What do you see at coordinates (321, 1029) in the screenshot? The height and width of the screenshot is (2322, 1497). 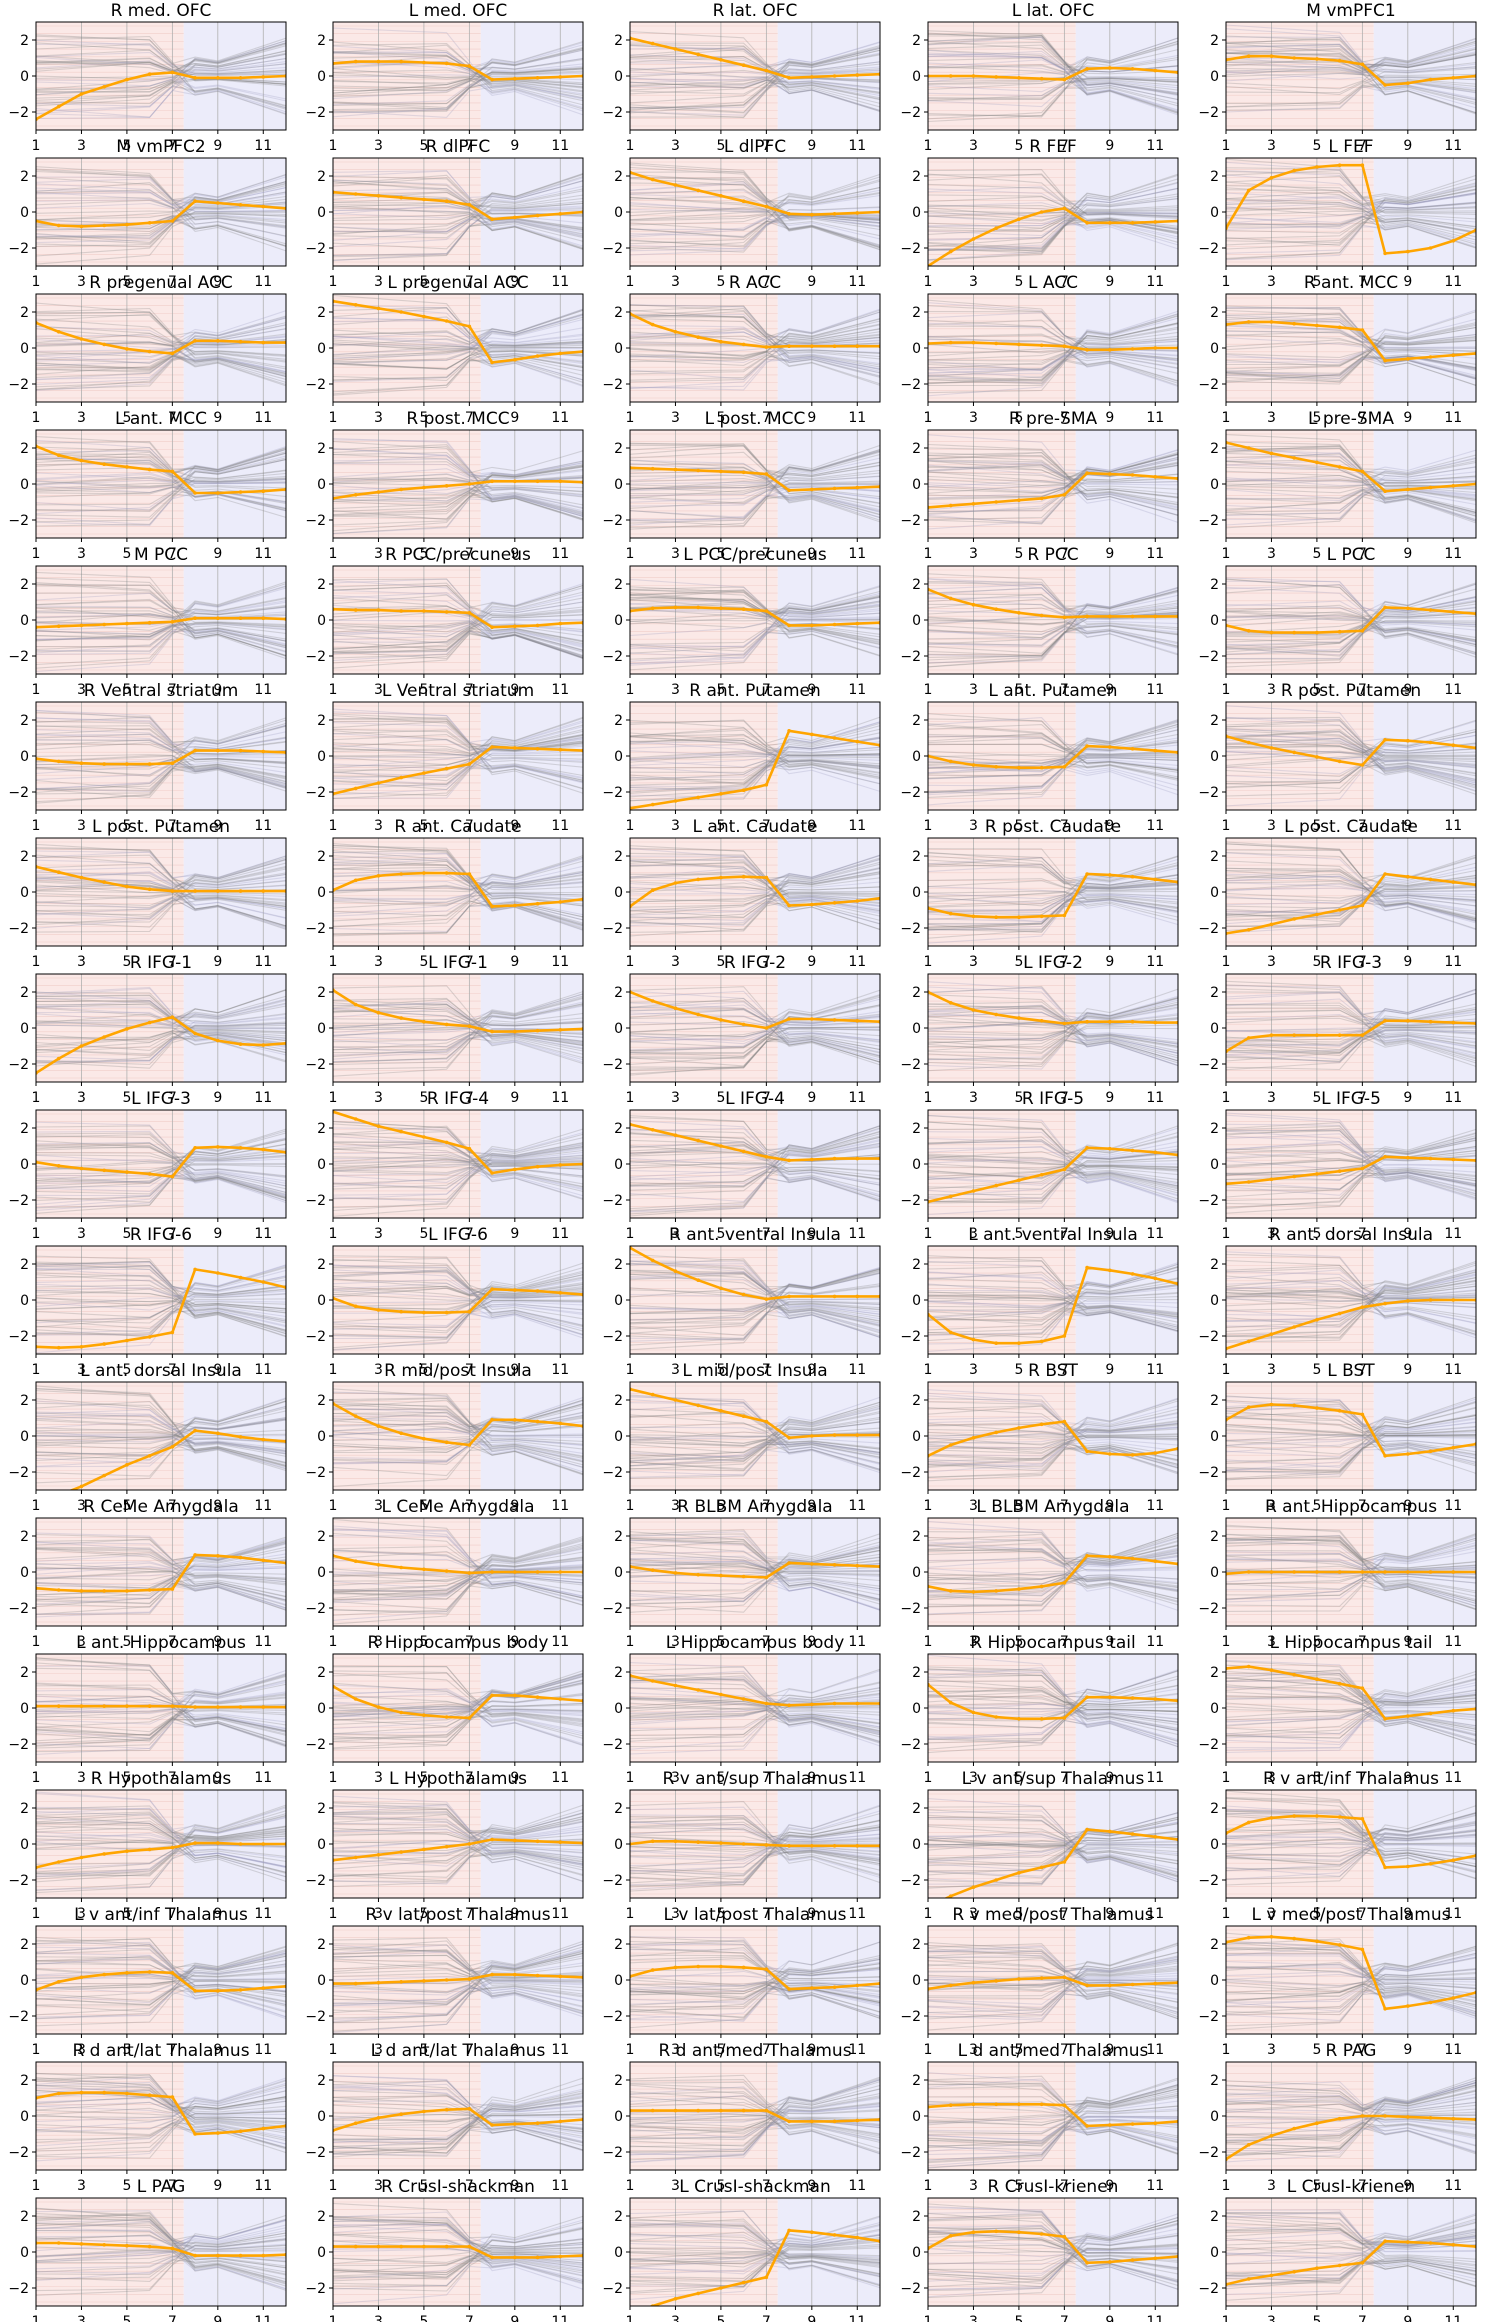 I see `y-tick-label: 0` at bounding box center [321, 1029].